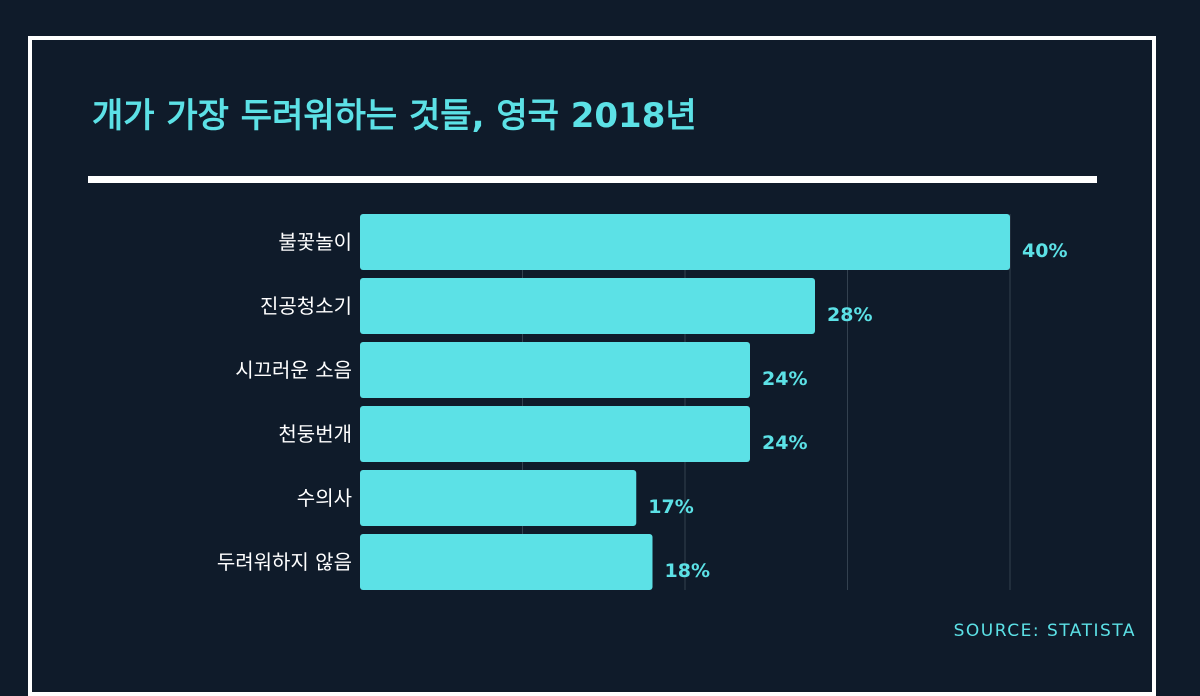  What do you see at coordinates (1044, 631) in the screenshot?
I see `source-note: SOURCE: STATISTA` at bounding box center [1044, 631].